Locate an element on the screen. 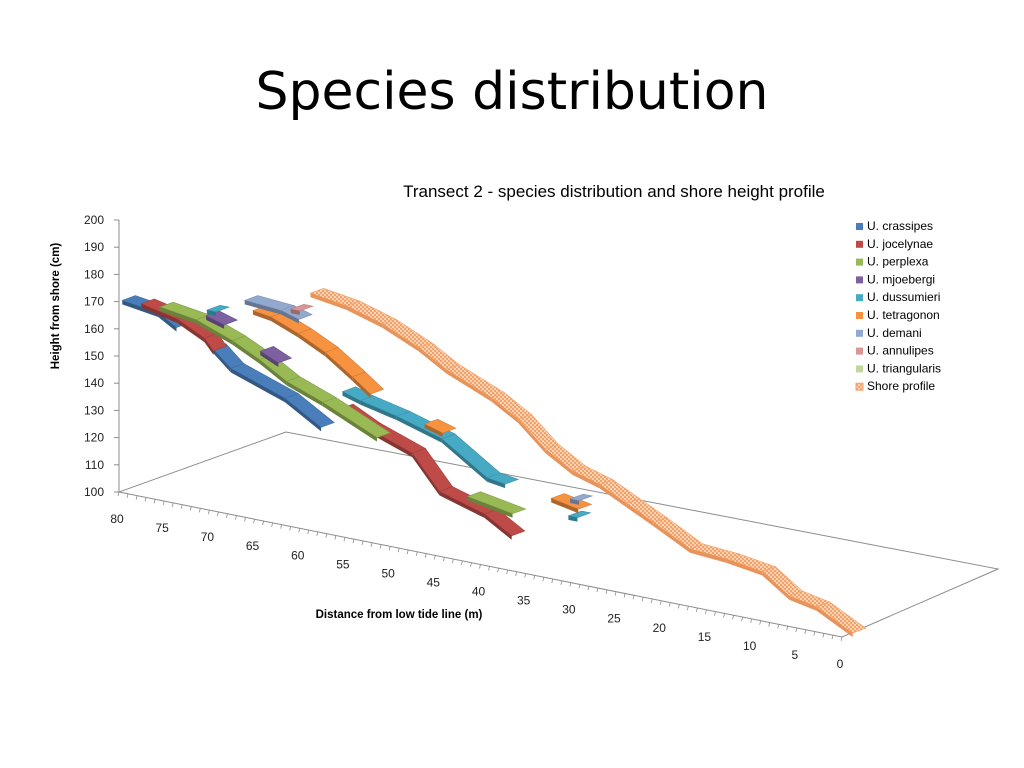 Image resolution: width=1024 pixels, height=768 pixels. x-tick-label: 40 is located at coordinates (479, 592).